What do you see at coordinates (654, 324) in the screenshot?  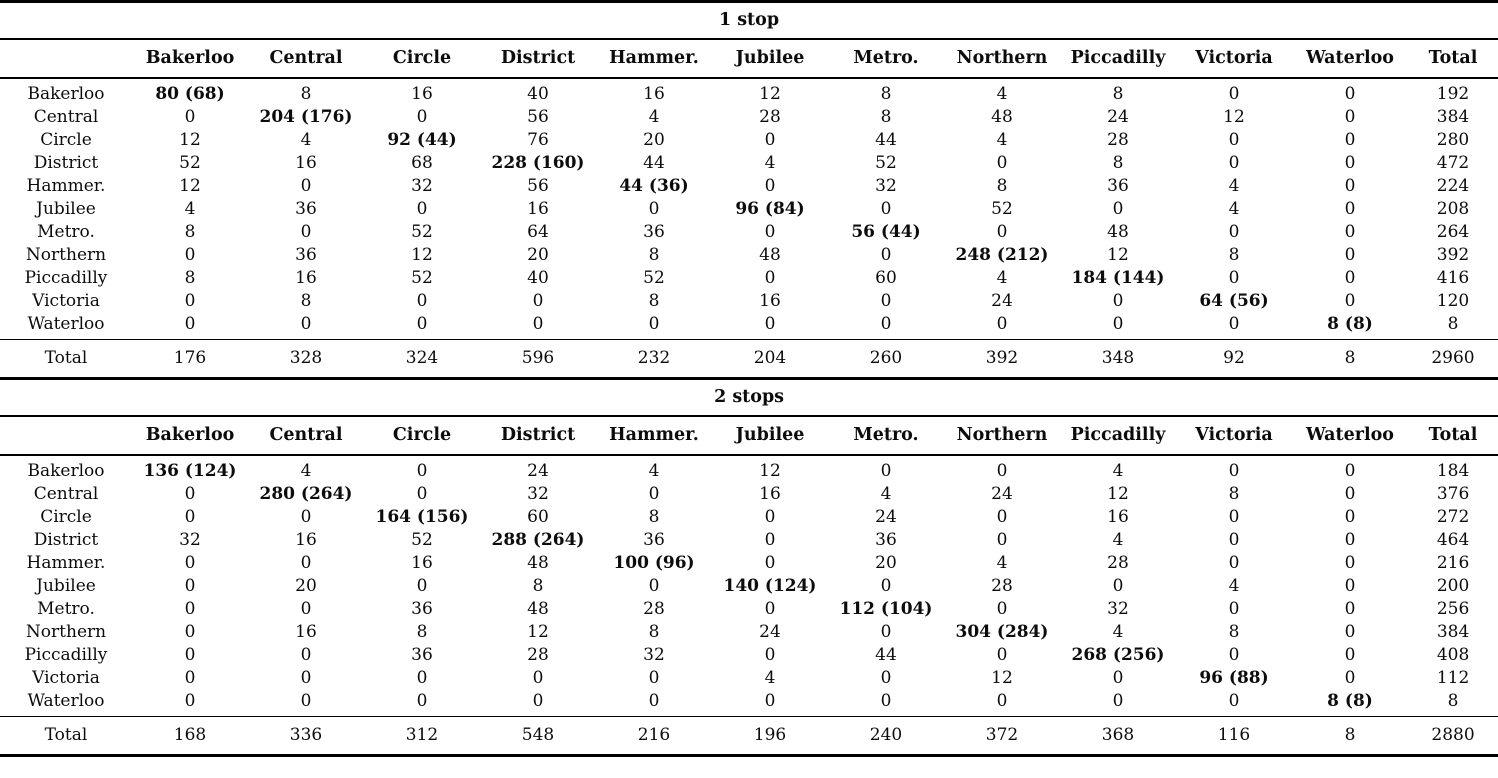 I see `cell-waterloo-hammer: 0` at bounding box center [654, 324].